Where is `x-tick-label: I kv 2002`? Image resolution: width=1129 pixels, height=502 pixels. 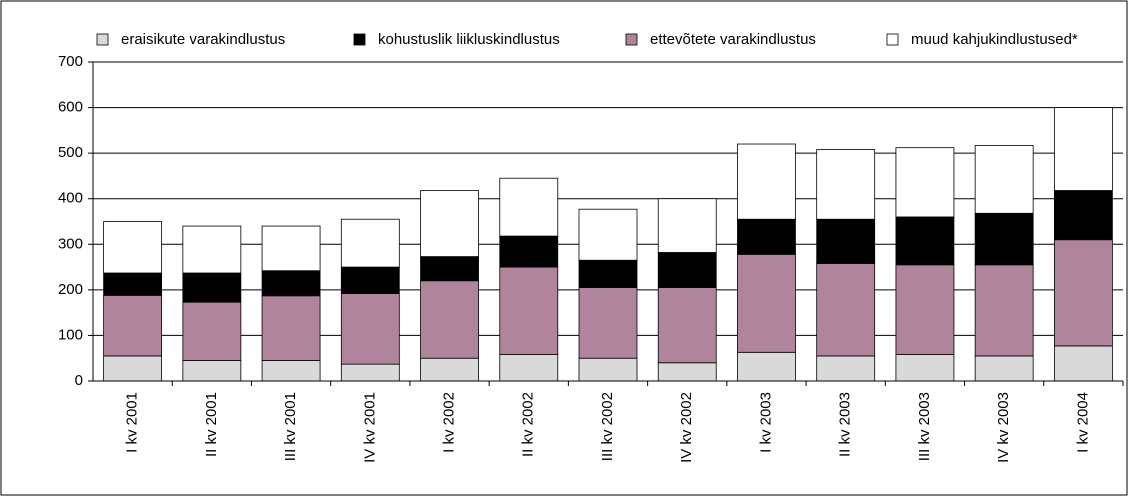
x-tick-label: I kv 2002 is located at coordinates (449, 422).